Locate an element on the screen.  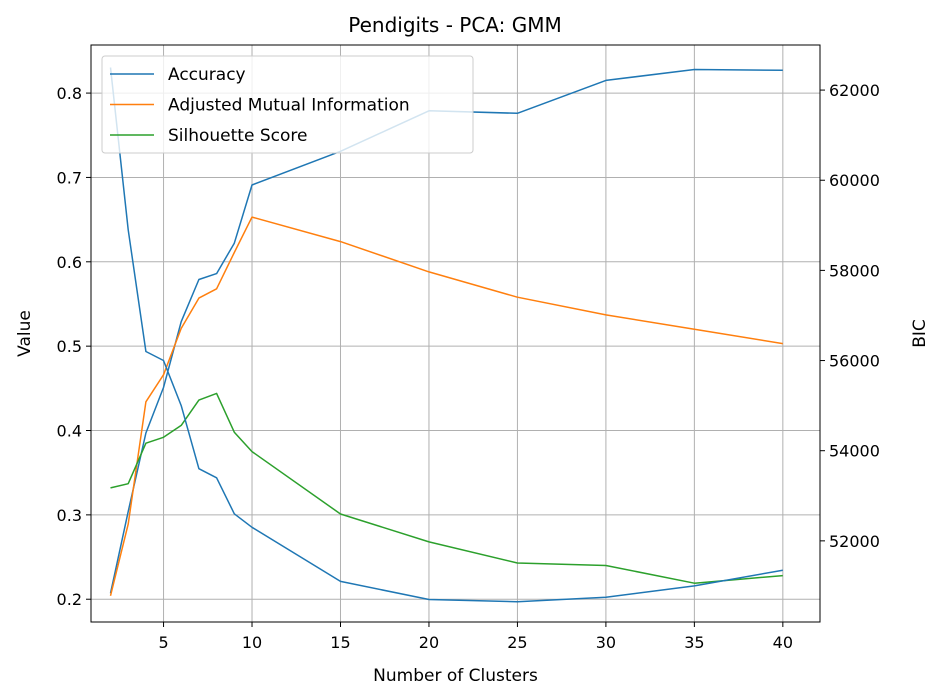
legend-label: Silhouette Score is located at coordinates (237, 136).